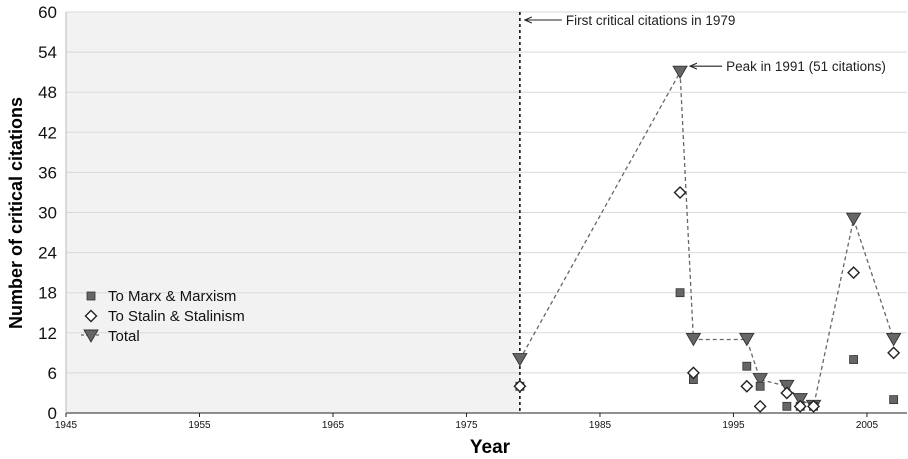  I want to click on point-to-stalin-stalinism-2004, so click(854, 273).